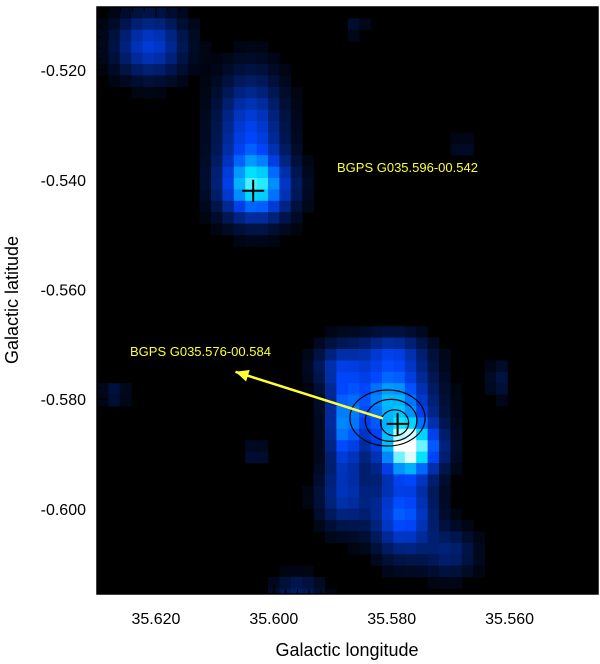  Describe the element at coordinates (63, 291) in the screenshot. I see `y-tick-label: -0.560` at that location.